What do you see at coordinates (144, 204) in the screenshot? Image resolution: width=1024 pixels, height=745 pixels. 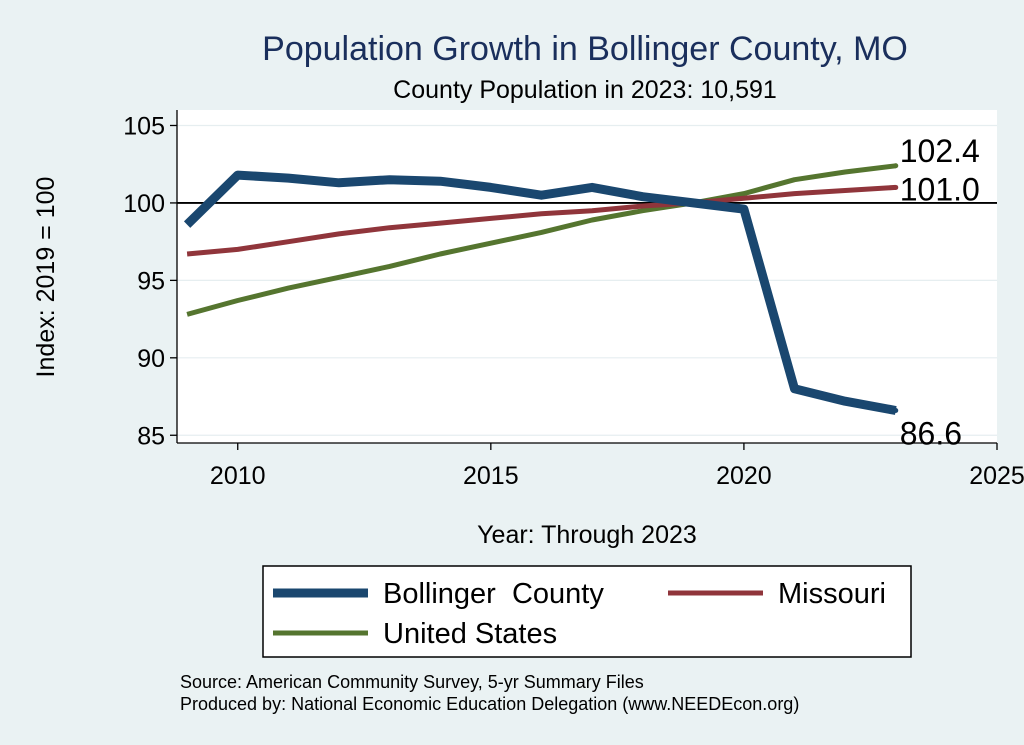 I see `y-tick-label-100: 100` at bounding box center [144, 204].